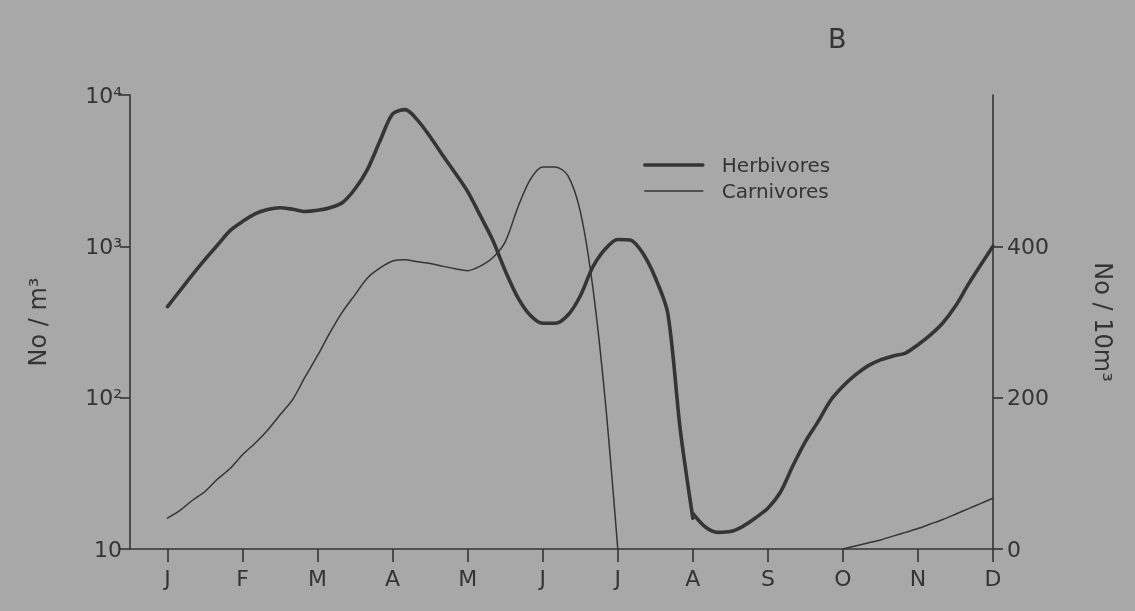  I want to click on x-tick-label: S, so click(767, 578).